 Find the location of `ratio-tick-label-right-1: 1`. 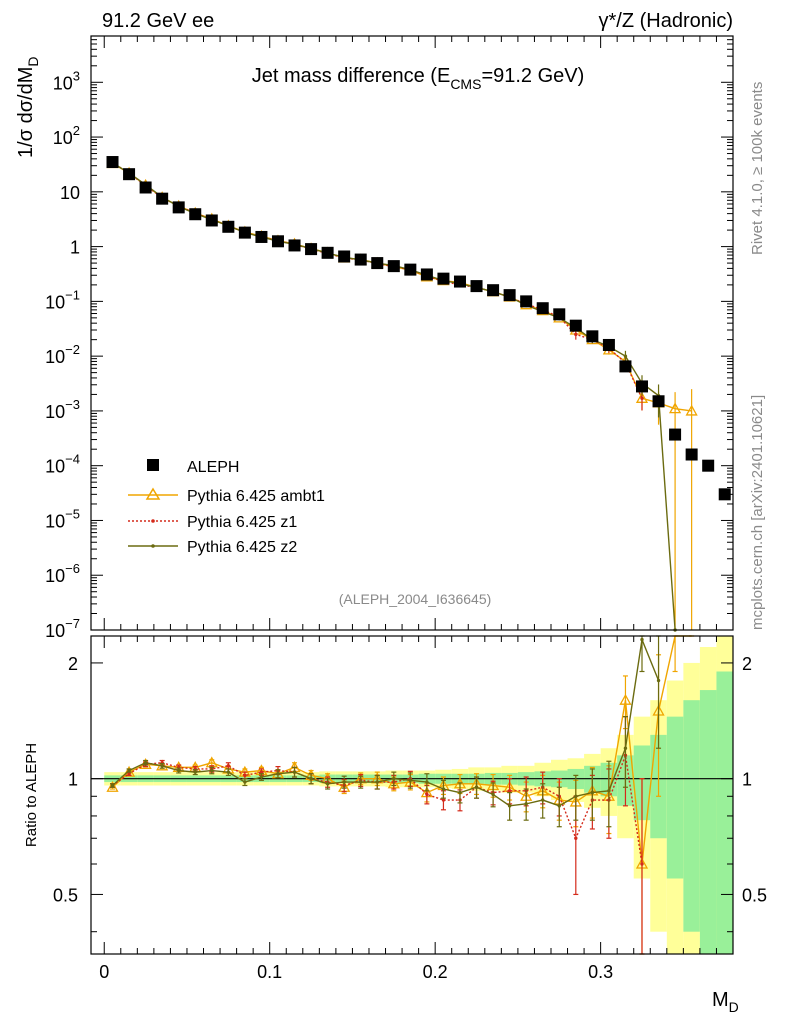

ratio-tick-label-right-1: 1 is located at coordinates (747, 780).